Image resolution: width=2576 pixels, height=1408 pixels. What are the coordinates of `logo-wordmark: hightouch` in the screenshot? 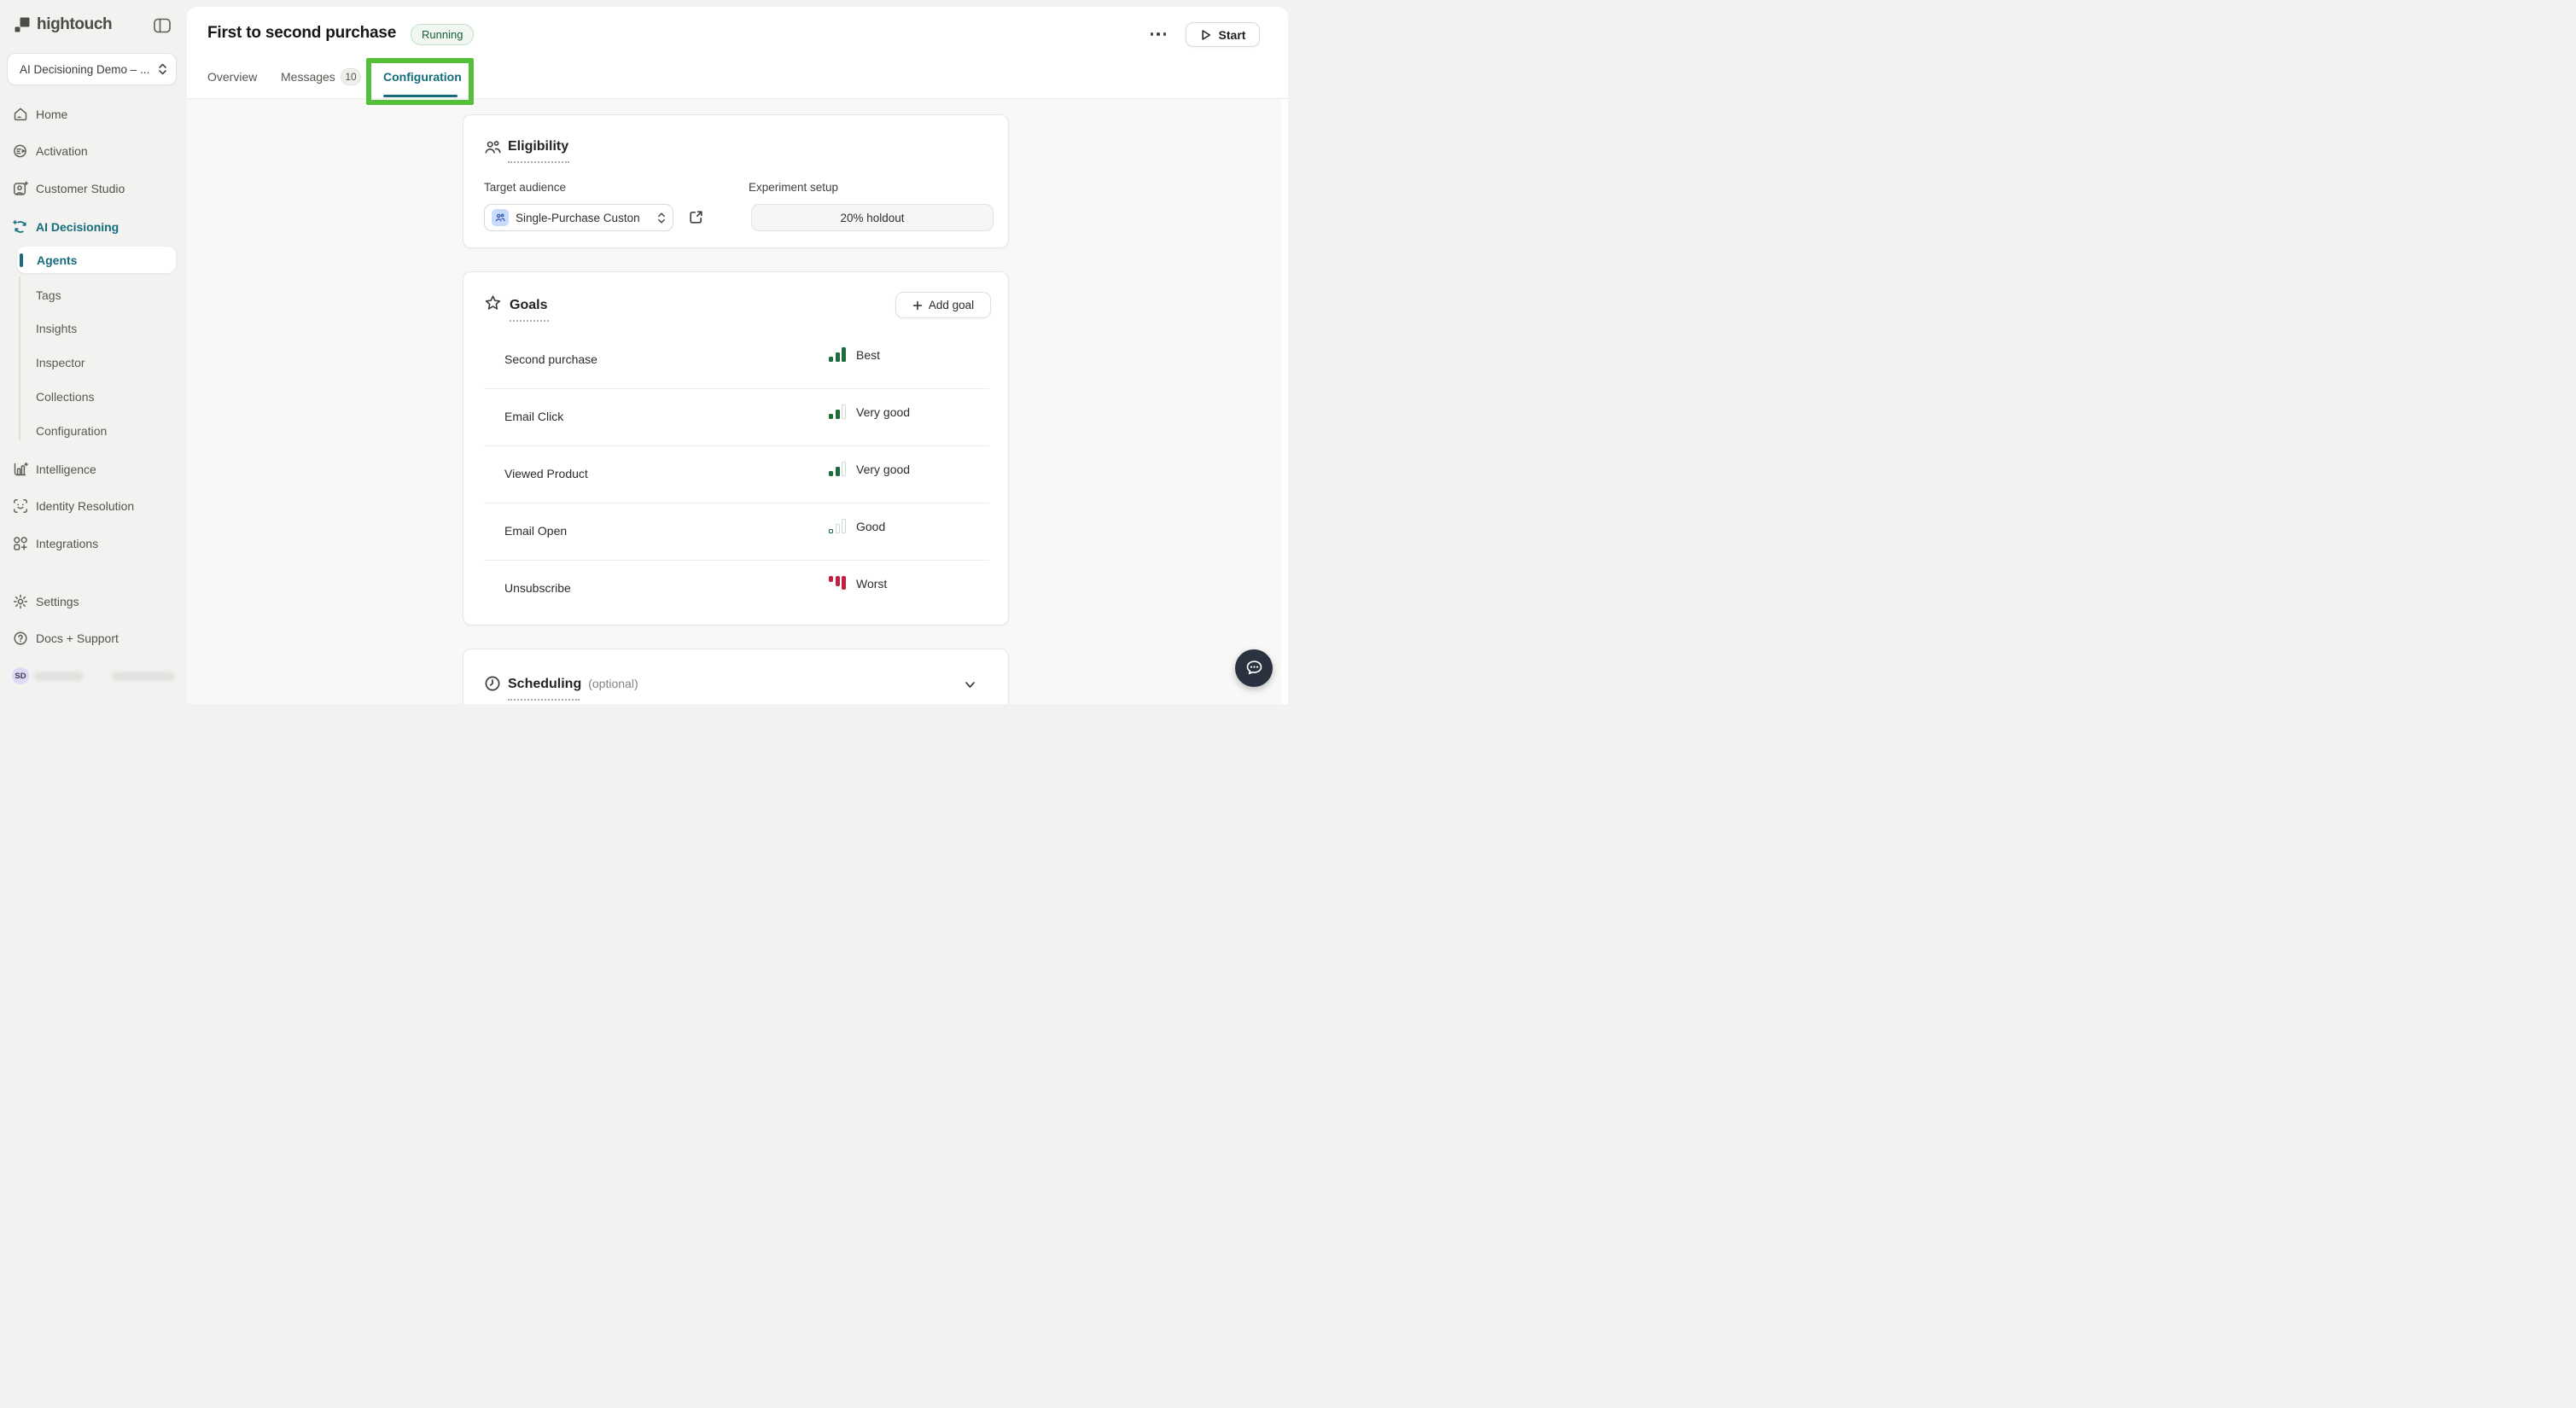 It's located at (75, 24).